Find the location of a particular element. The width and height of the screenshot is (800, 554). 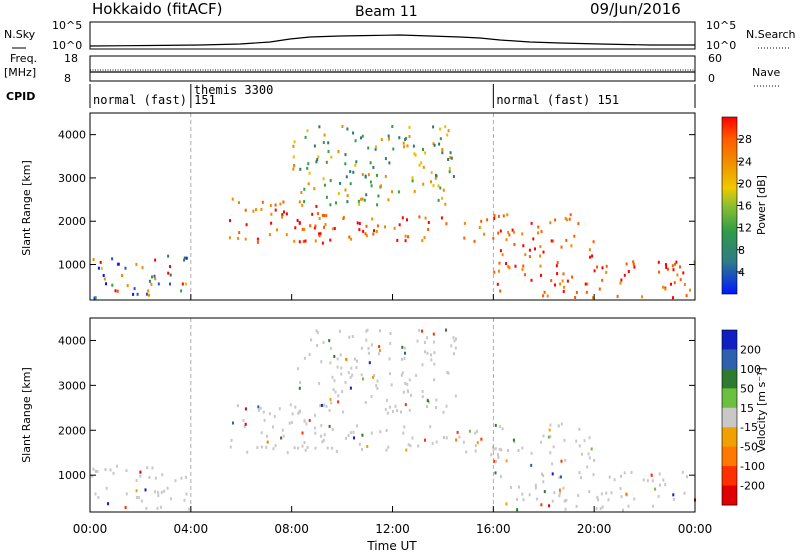

freq-strip is located at coordinates (392, 68).